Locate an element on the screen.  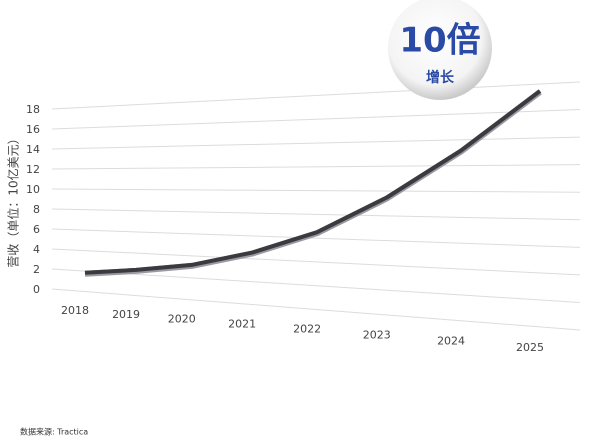
y-tick-label: 6 is located at coordinates (36, 229).